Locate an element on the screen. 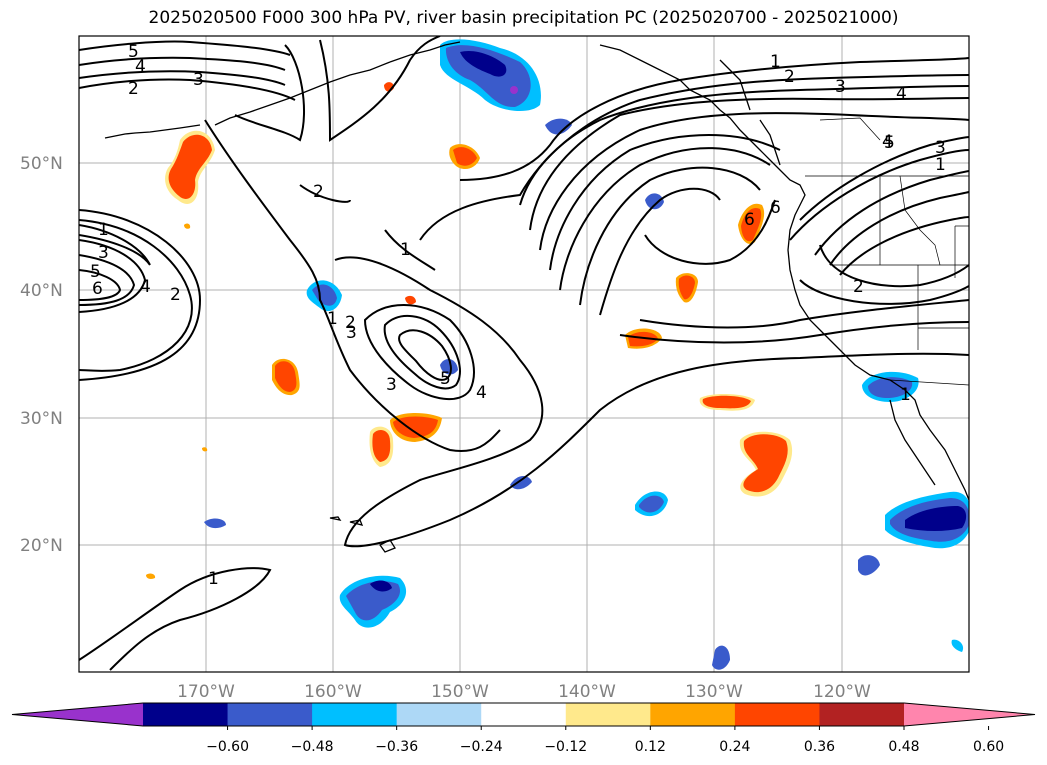 This screenshot has height=765, width=1047. lon-label: 170°W is located at coordinates (206, 692).